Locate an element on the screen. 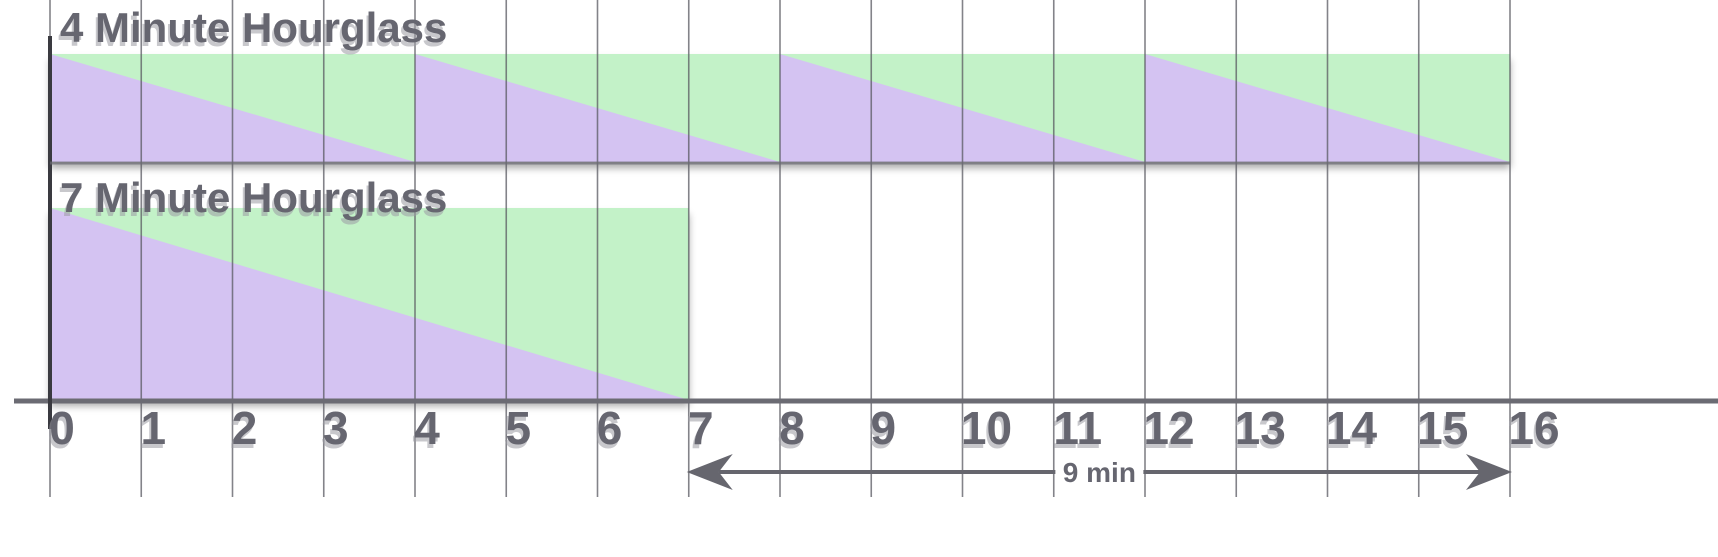  hourglass-title-4: 4 Minute Hourglass is located at coordinates (253, 27).